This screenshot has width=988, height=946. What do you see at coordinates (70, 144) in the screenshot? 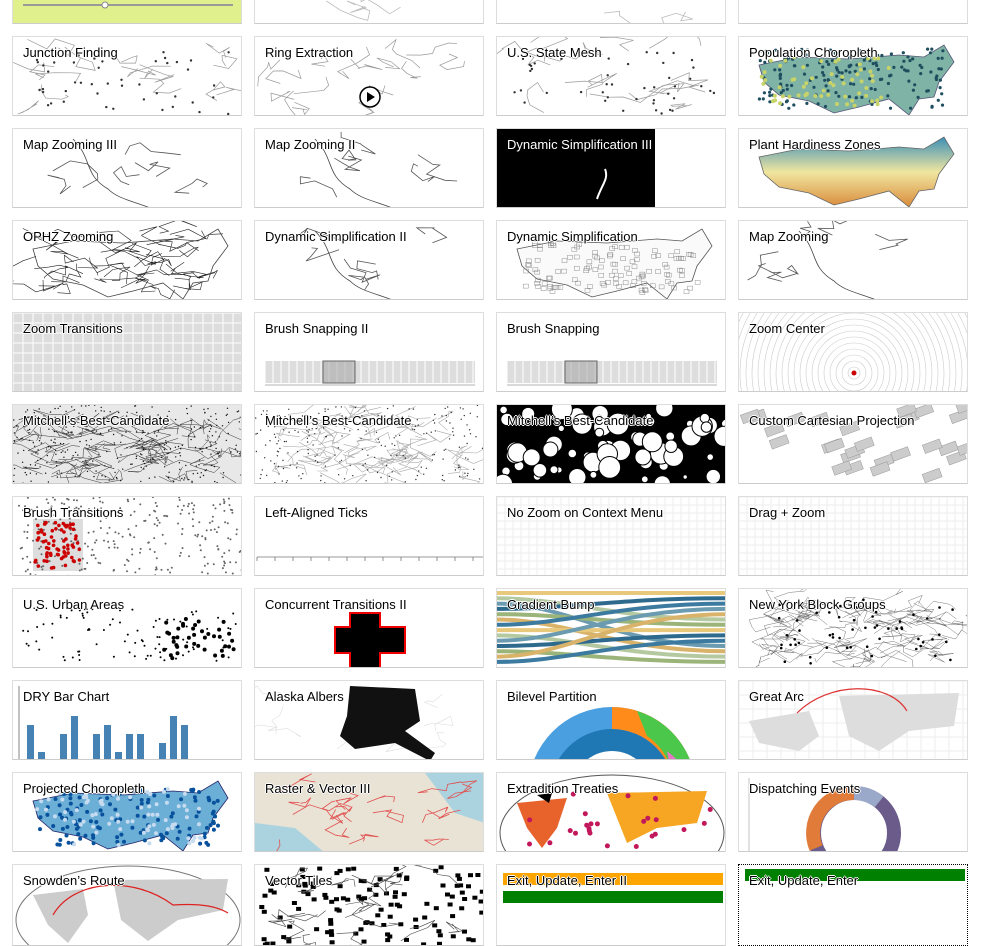
I see `card-title: Map Zooming III` at bounding box center [70, 144].